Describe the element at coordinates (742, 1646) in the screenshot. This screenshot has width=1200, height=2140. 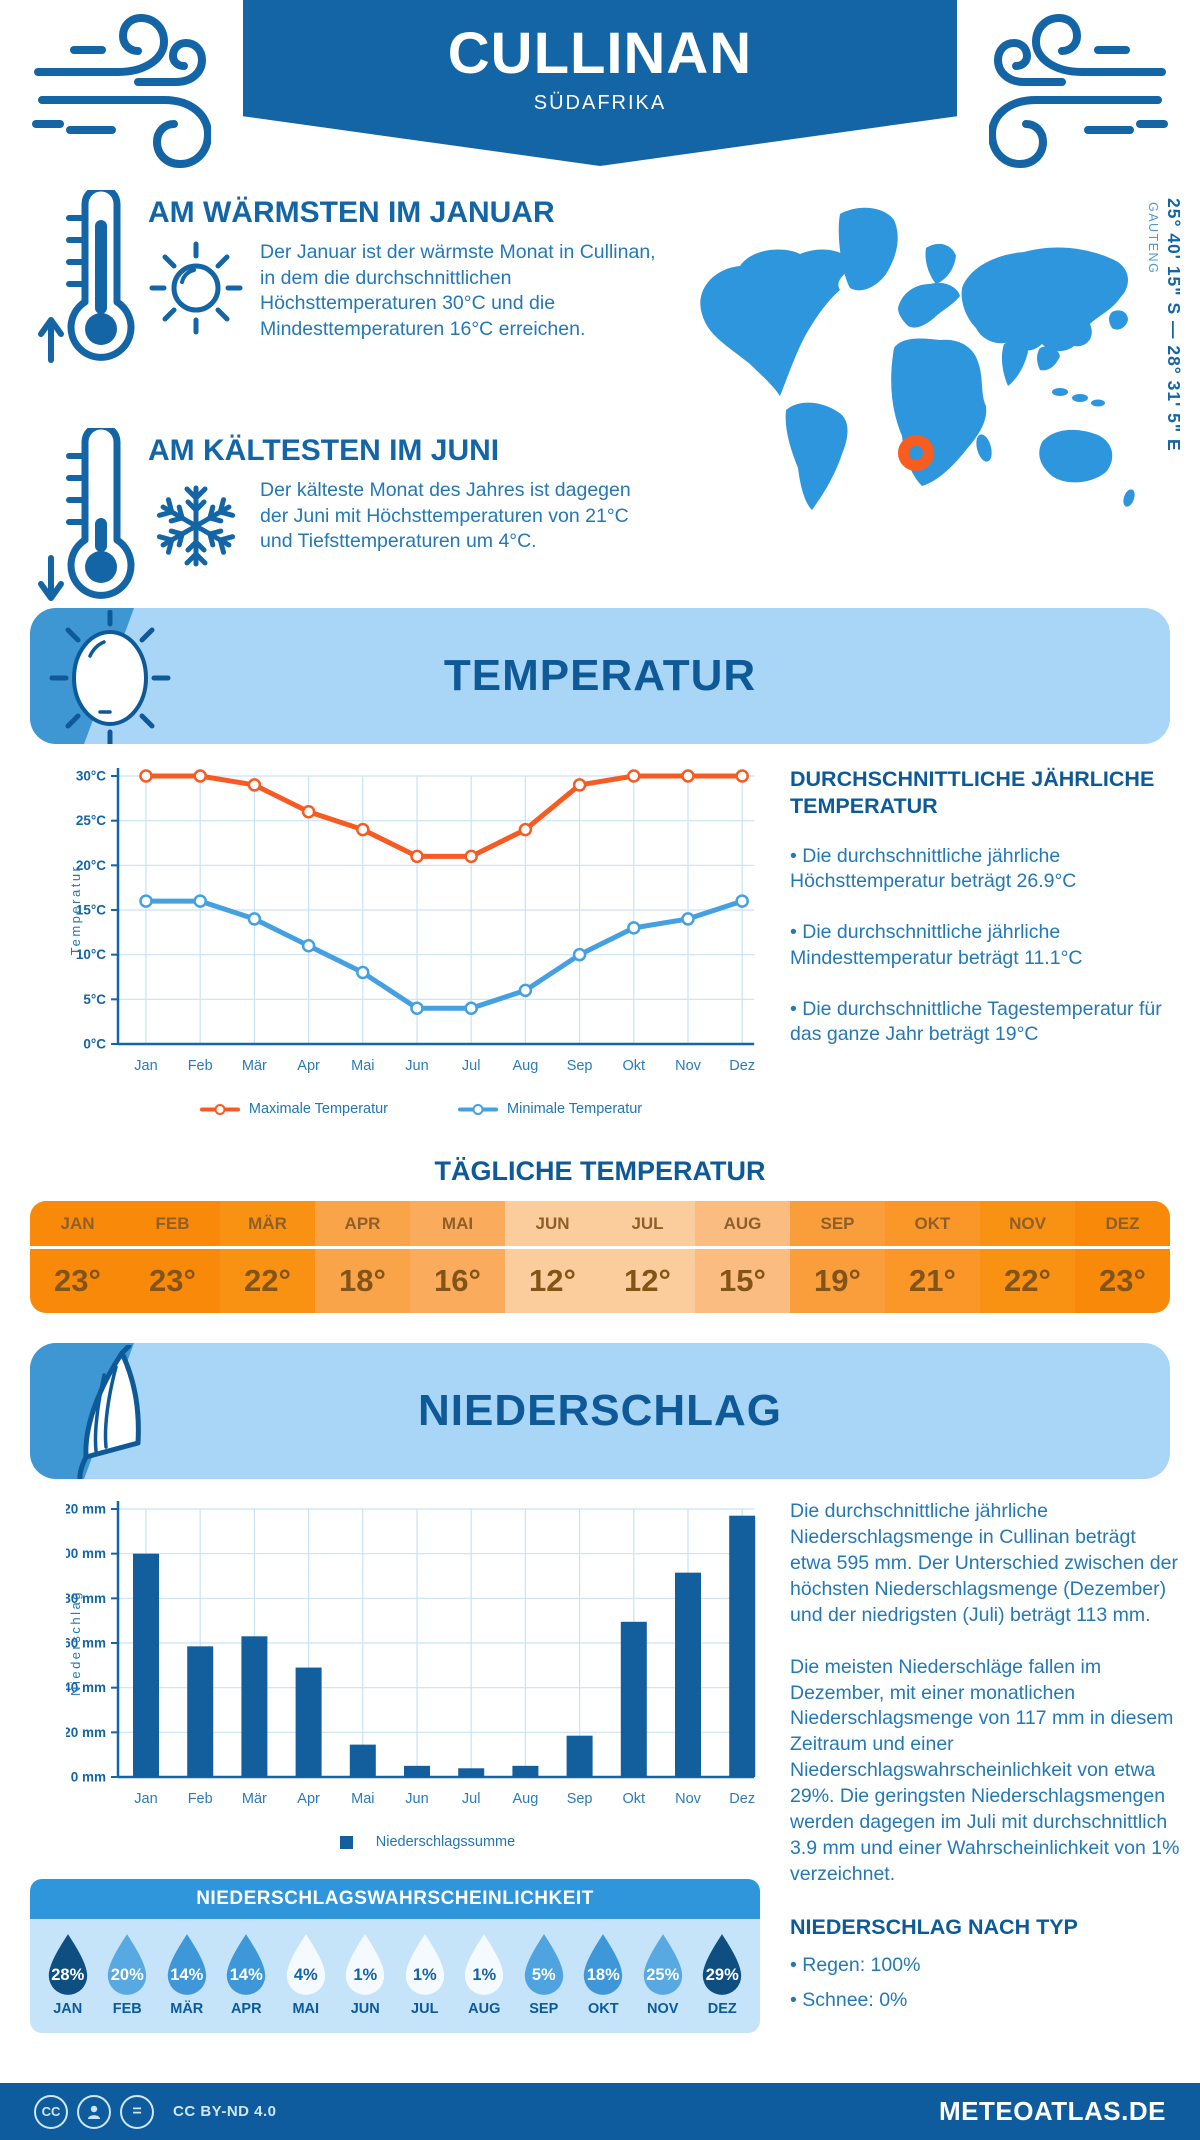
I see `bar-Dez` at that location.